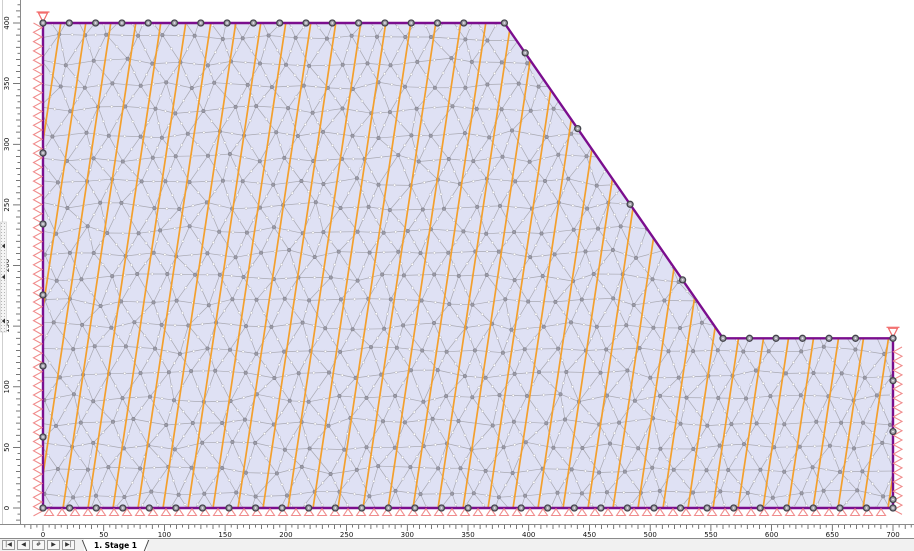 Image resolution: width=914 pixels, height=551 pixels. What do you see at coordinates (457, 545) in the screenshot?
I see `stage-tab-bar: |◀ ◀ # ▶ ▶| 1. Stage 1` at bounding box center [457, 545].